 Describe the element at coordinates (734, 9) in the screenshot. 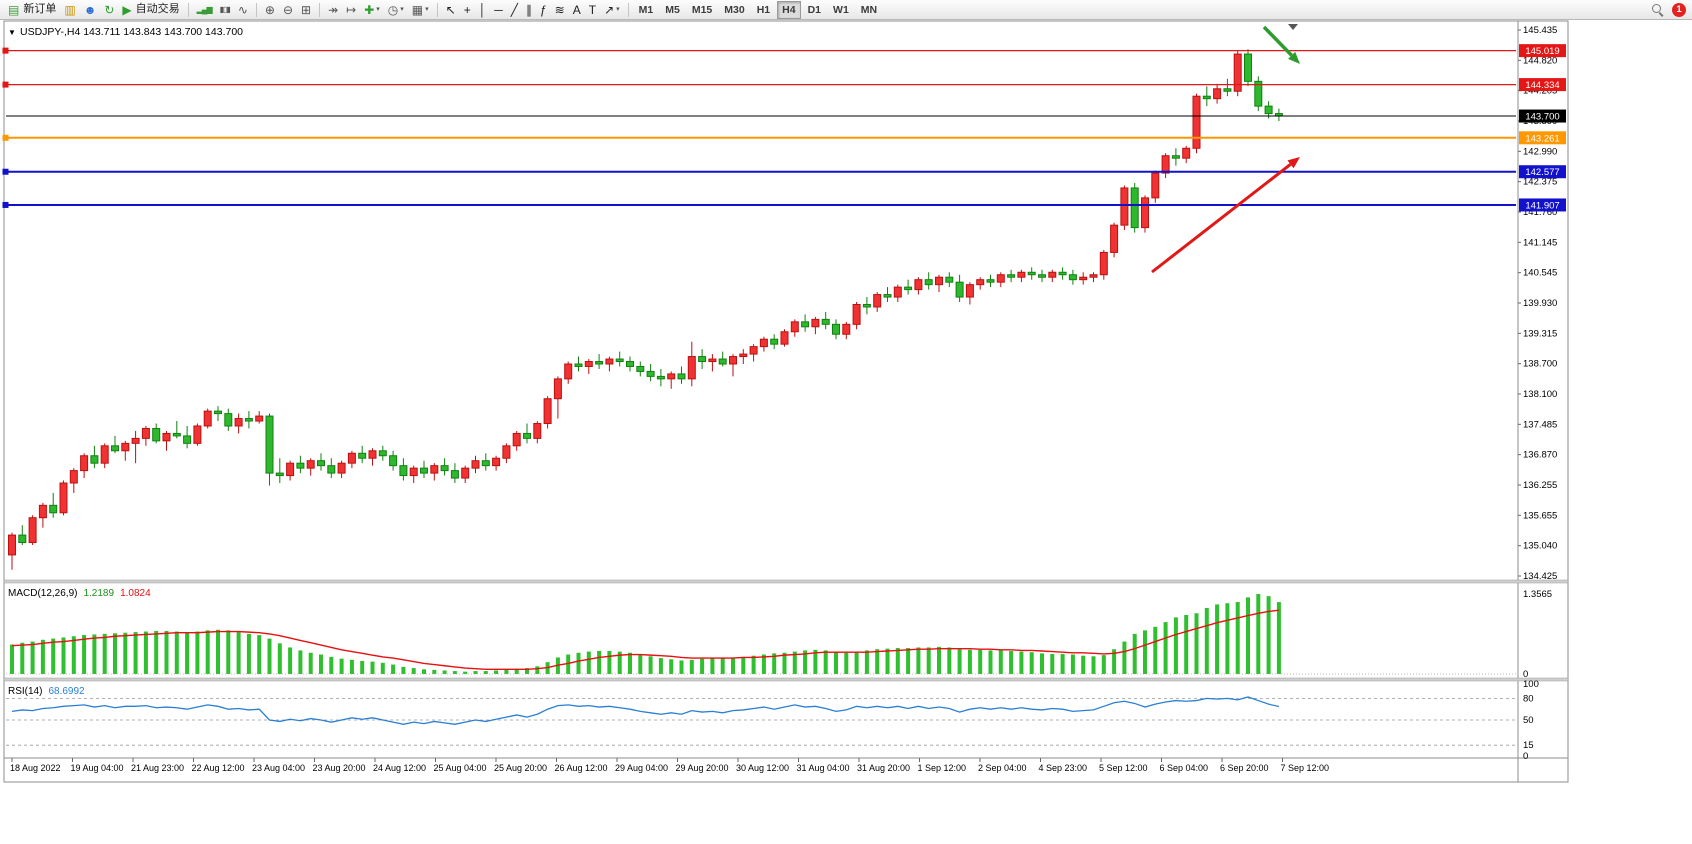

I see `timeframe-m30-button: M30` at that location.